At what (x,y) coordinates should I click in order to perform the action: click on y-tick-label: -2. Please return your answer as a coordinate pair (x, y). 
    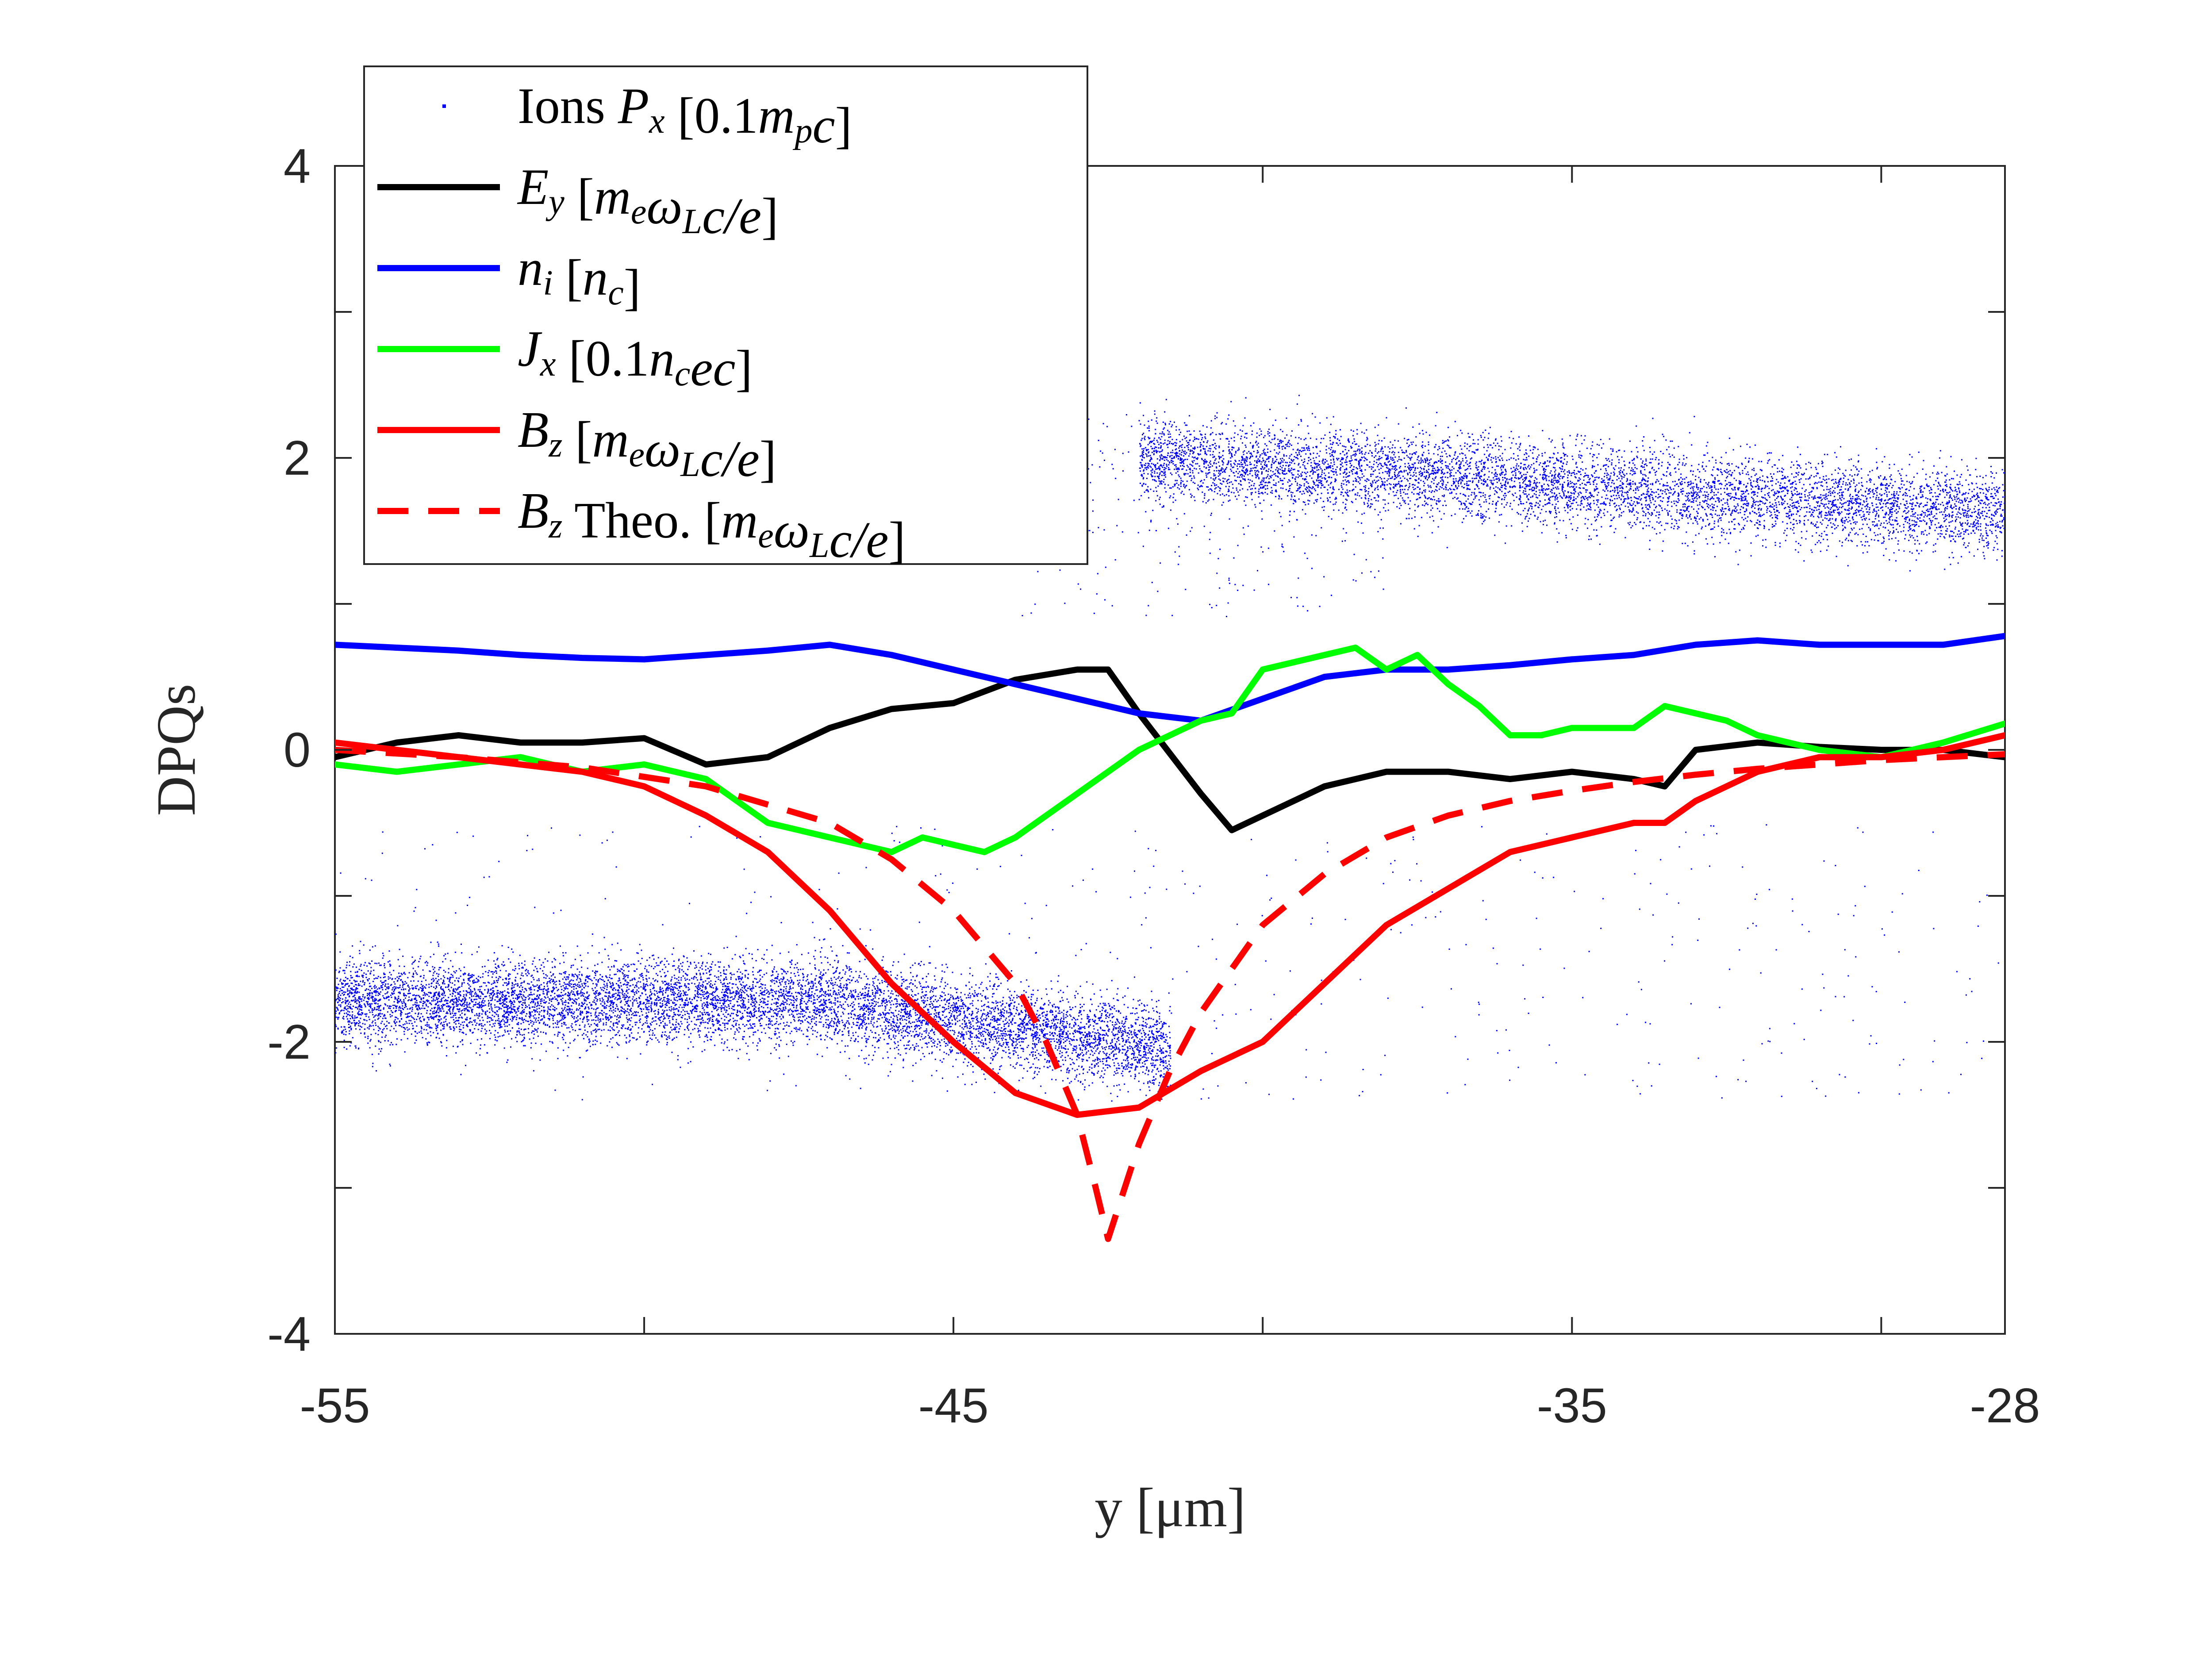
    Looking at the image, I should click on (289, 1042).